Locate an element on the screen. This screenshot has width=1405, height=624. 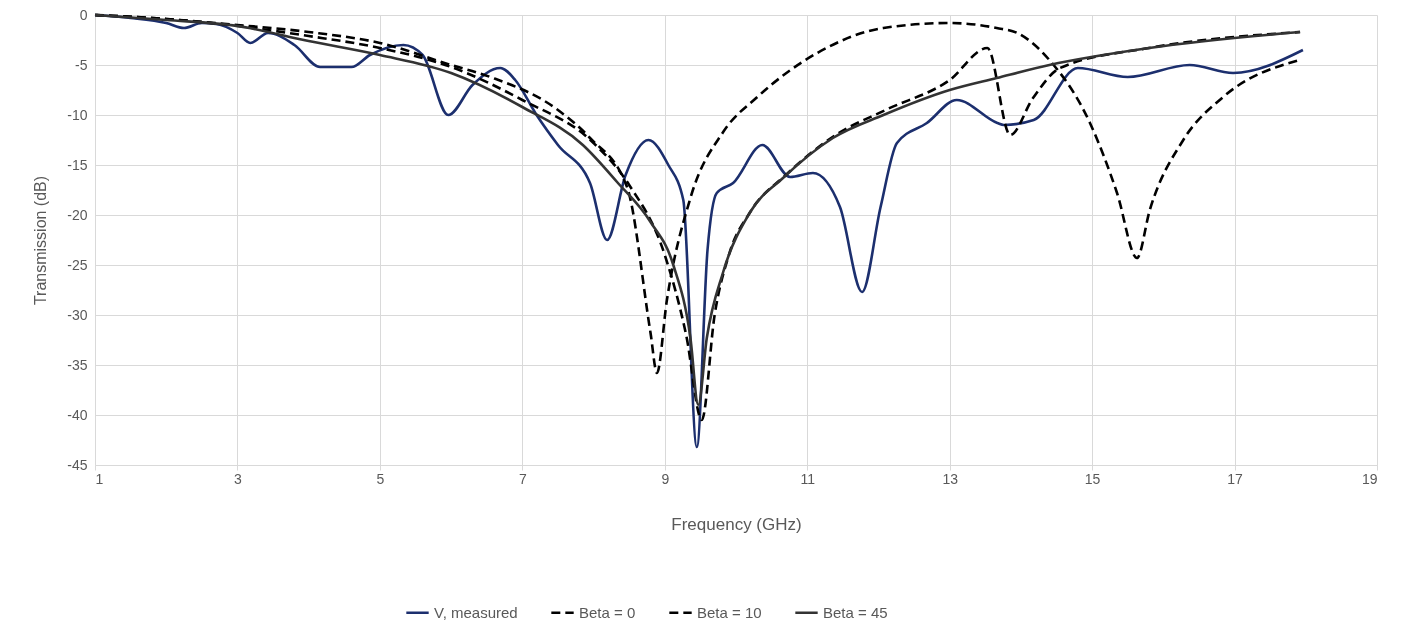
y-axis-title: Transmission (dB) is located at coordinates (41, 240).